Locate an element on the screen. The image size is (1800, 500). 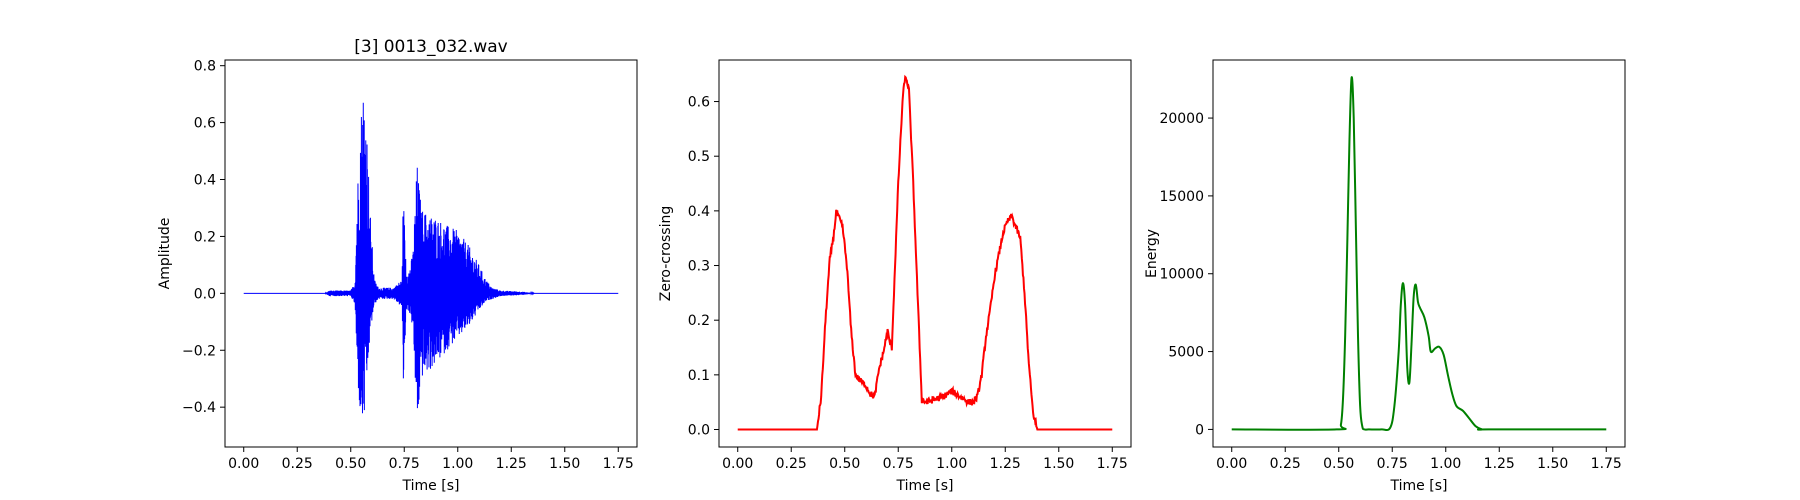
y-tick-label: 10000 is located at coordinates (1181, 275).